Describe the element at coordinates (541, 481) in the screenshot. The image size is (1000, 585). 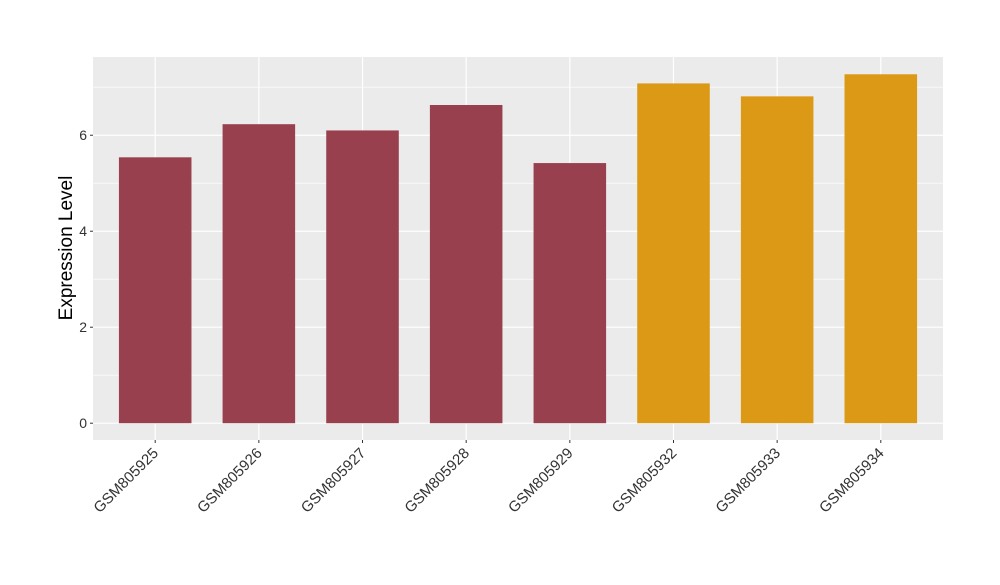
I see `x-tick-label: GSM805929` at that location.